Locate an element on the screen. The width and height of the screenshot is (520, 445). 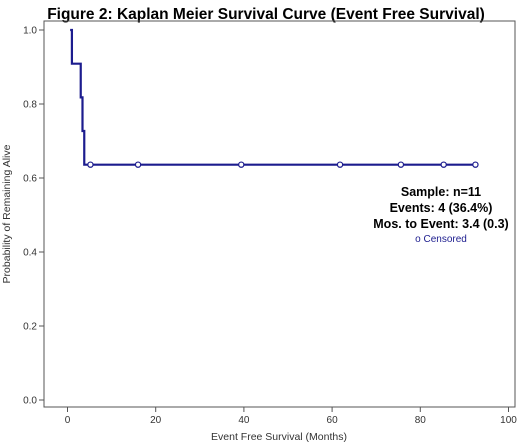
x-tick-label: 20 is located at coordinates (156, 420).